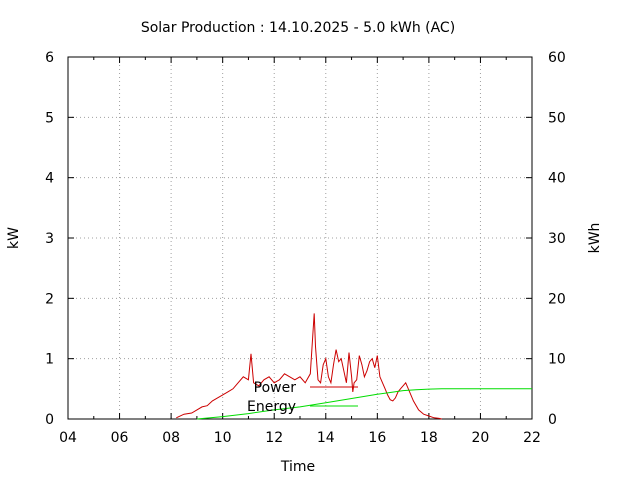  What do you see at coordinates (171, 438) in the screenshot?
I see `x-tick-label: 08` at bounding box center [171, 438].